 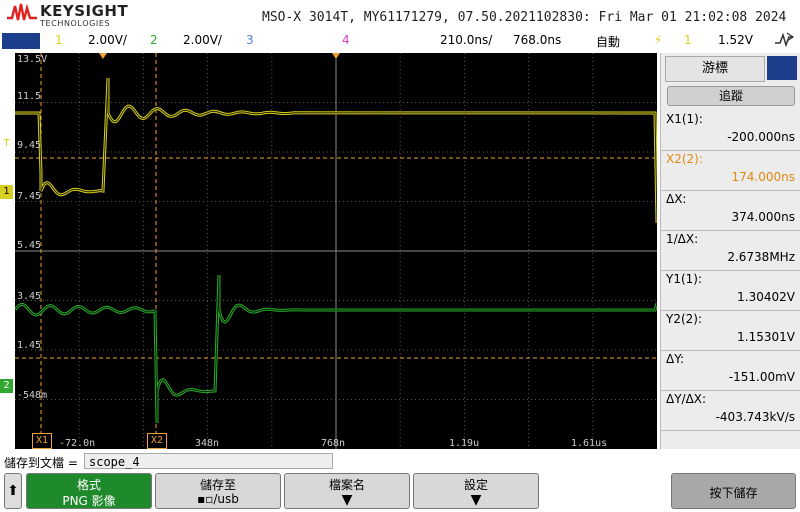 What do you see at coordinates (217, 485) in the screenshot?
I see `save-to-softkey-label: 儲存至` at bounding box center [217, 485].